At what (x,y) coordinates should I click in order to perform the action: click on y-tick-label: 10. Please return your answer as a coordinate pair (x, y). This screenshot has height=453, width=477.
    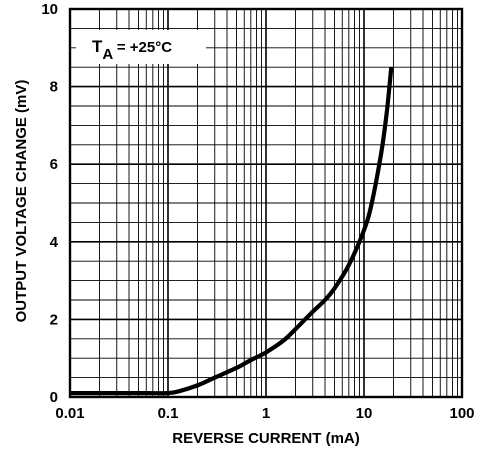
    Looking at the image, I should click on (49, 9).